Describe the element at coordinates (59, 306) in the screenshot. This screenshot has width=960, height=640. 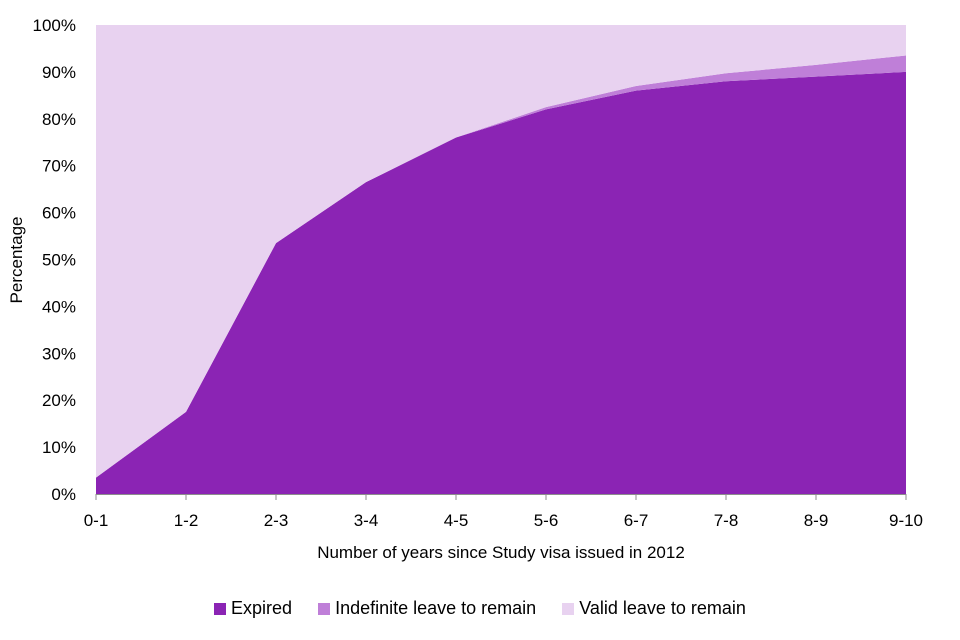
I see `y-tick-label: 40%` at that location.